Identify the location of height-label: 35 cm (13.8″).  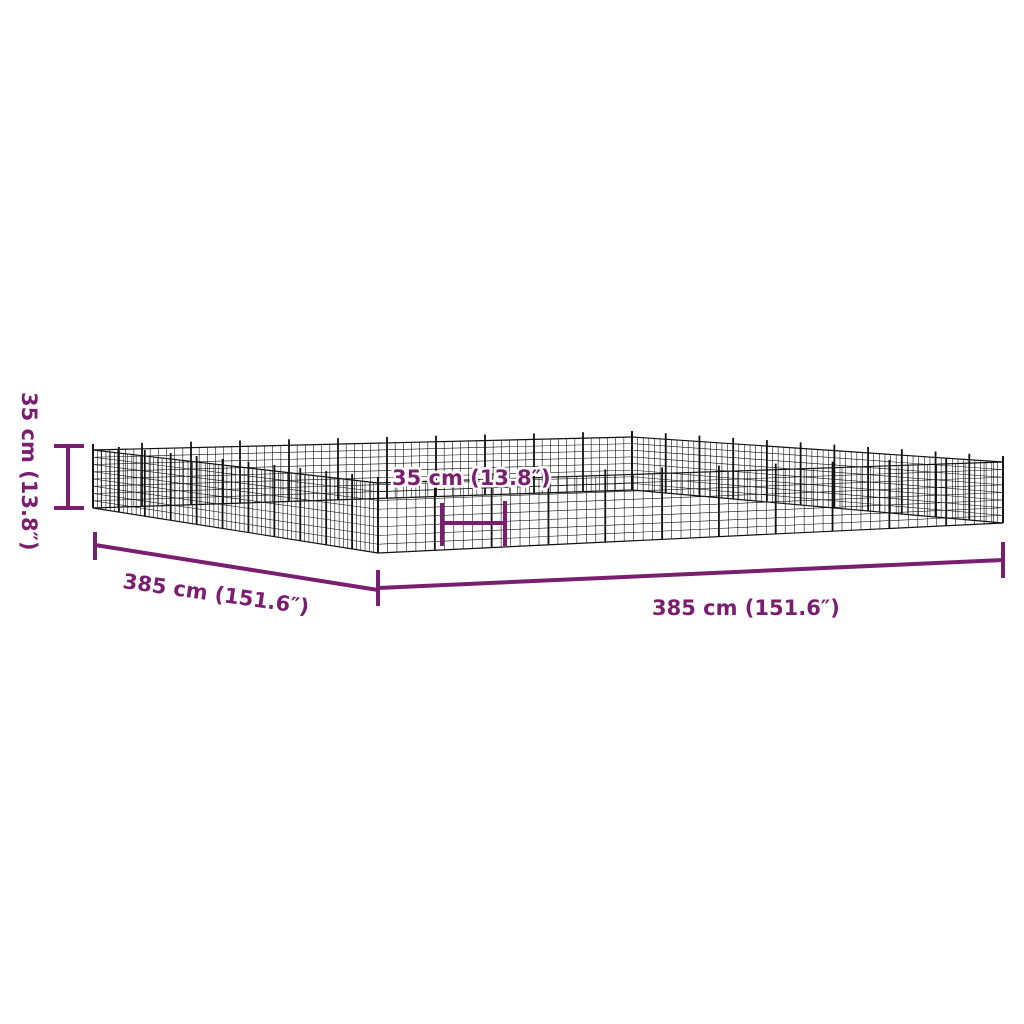
(29, 471).